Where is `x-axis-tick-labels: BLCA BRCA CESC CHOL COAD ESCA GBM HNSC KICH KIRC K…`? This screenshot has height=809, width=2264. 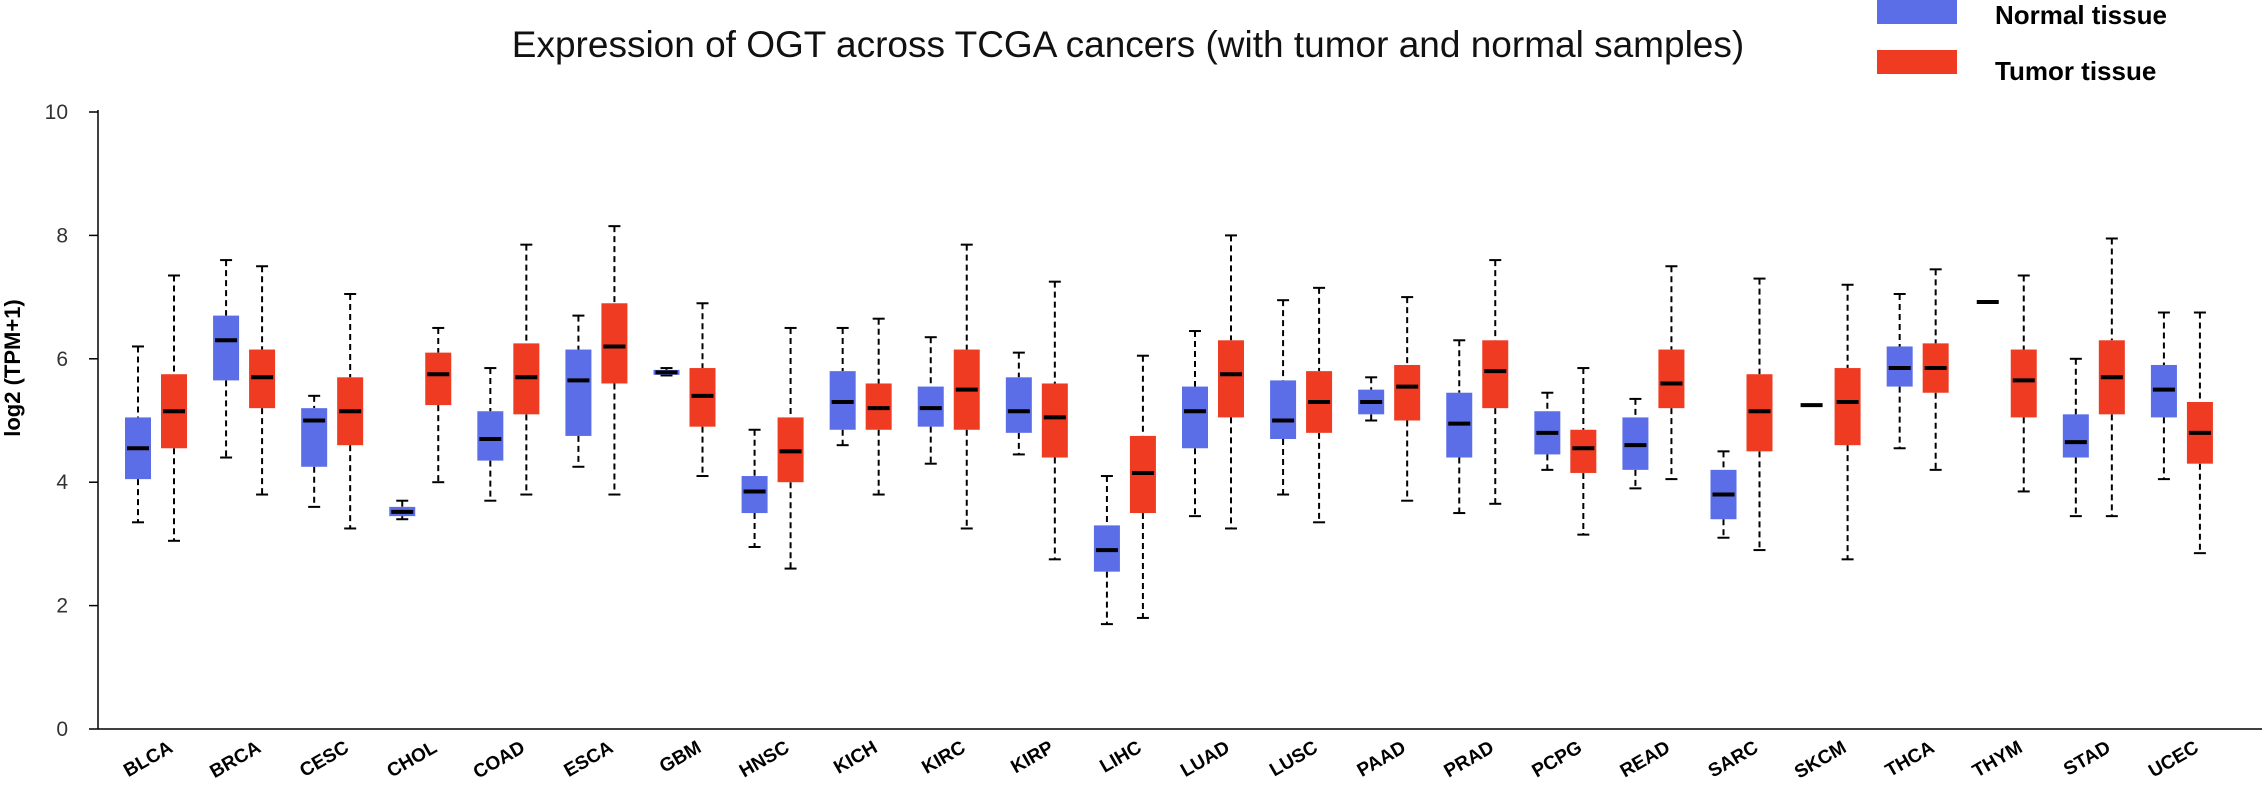 x-axis-tick-labels: BLCA BRCA CESC CHOL COAD ESCA GBM HNSC KICH KIRC K… is located at coordinates (1161, 760).